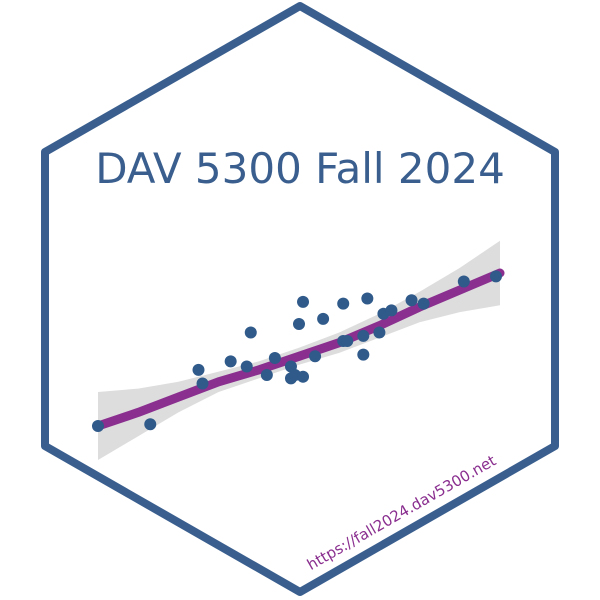 This screenshot has width=600, height=600. Describe the element at coordinates (300, 168) in the screenshot. I see `sticker-title: DAV 5300 Fall 2024` at that location.